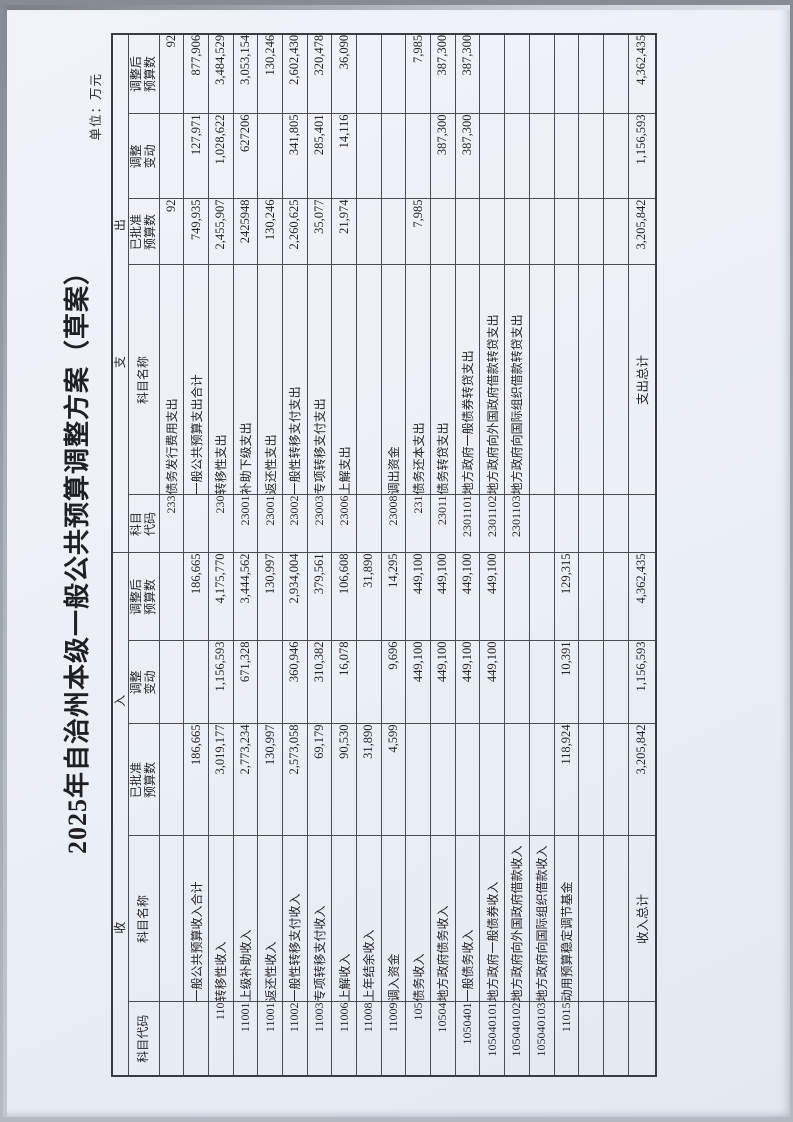 This screenshot has width=793, height=1122. I want to click on cell-income-name: 一般债务收入, so click(467, 919).